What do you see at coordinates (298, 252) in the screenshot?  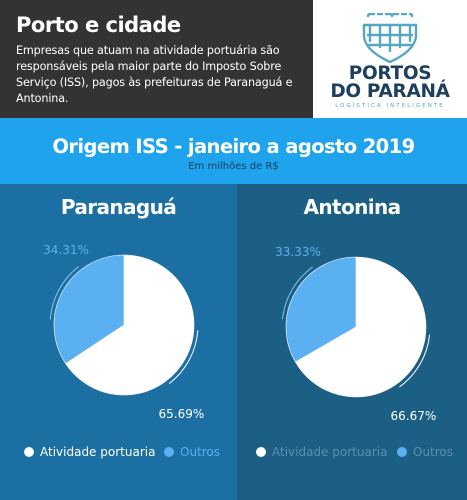 I see `data-label-outros: 33.33%` at bounding box center [298, 252].